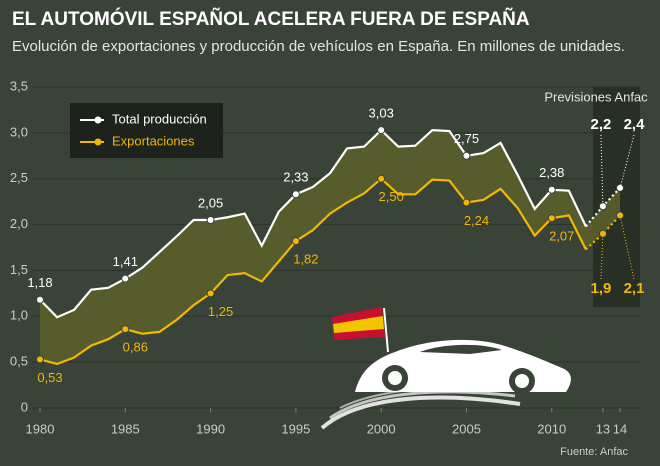 This screenshot has width=660, height=466. What do you see at coordinates (39, 282) in the screenshot?
I see `data-label: 1,18` at bounding box center [39, 282].